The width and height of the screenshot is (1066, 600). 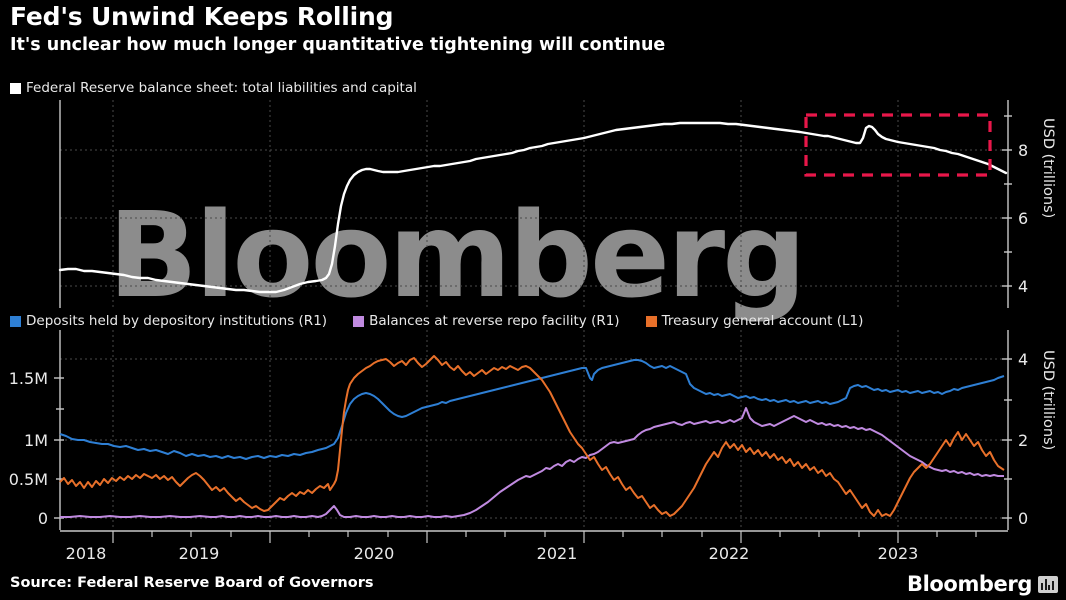 I want to click on bottom-chart-left-tick-labels: 1.5M 1M 0.5M 0, so click(x=28, y=448).